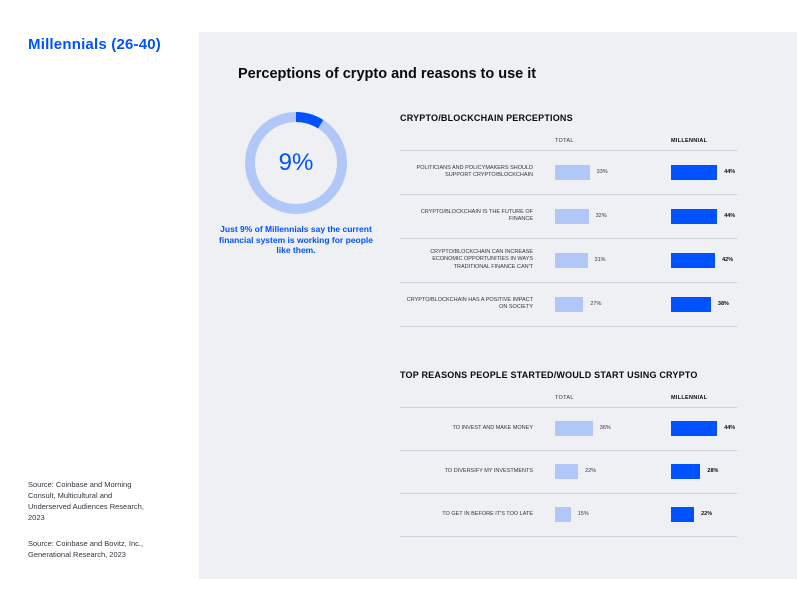  I want to click on category-label: TO INVEST AND MAKE MONEY, so click(466, 429).